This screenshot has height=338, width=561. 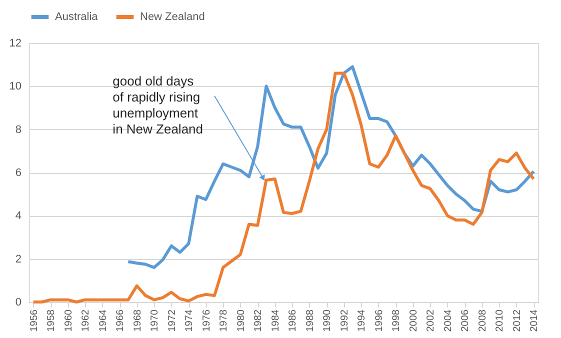 I want to click on x-tick-label: 1968, so click(x=138, y=320).